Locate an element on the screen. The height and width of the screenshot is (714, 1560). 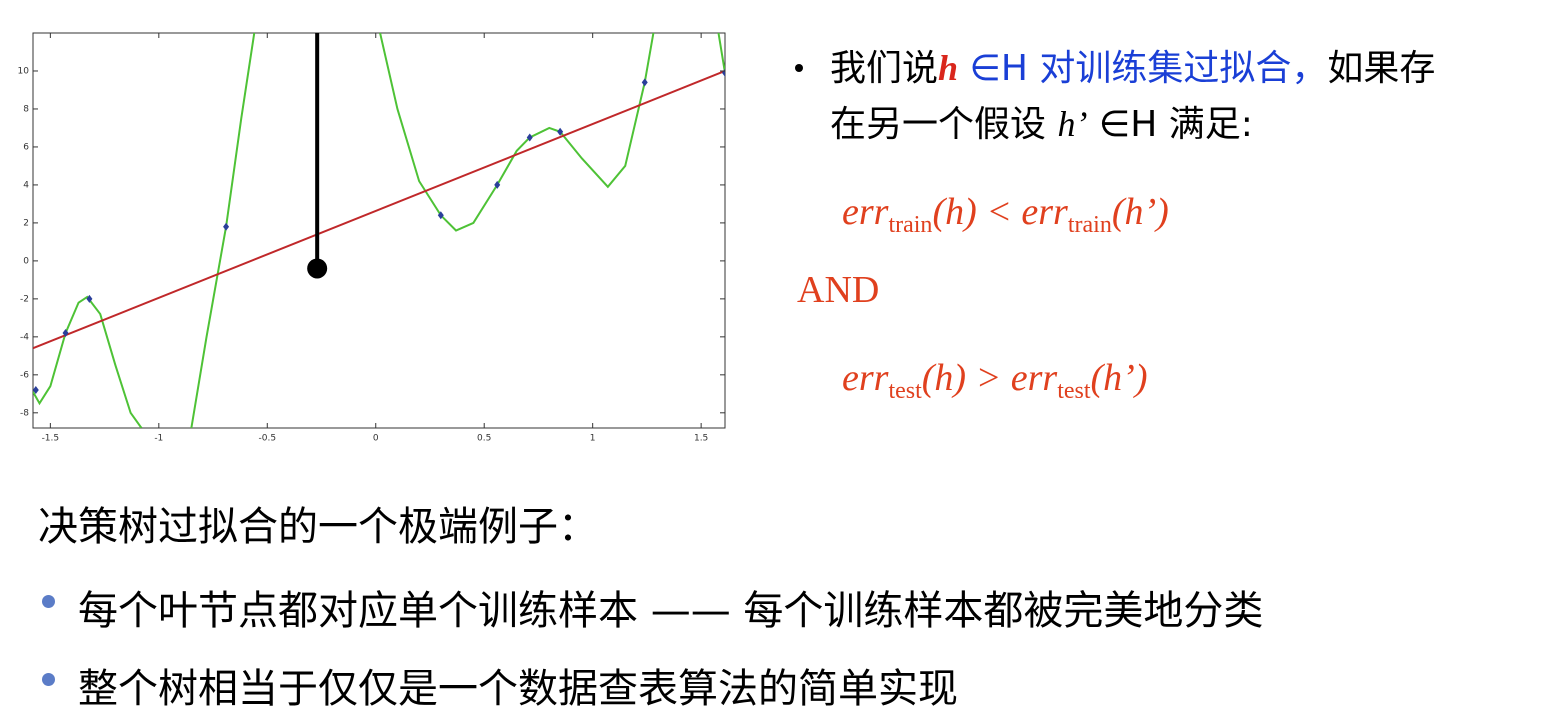
formula: errtrain(h) < errtrain(h’) is located at coordinates (1005, 214).